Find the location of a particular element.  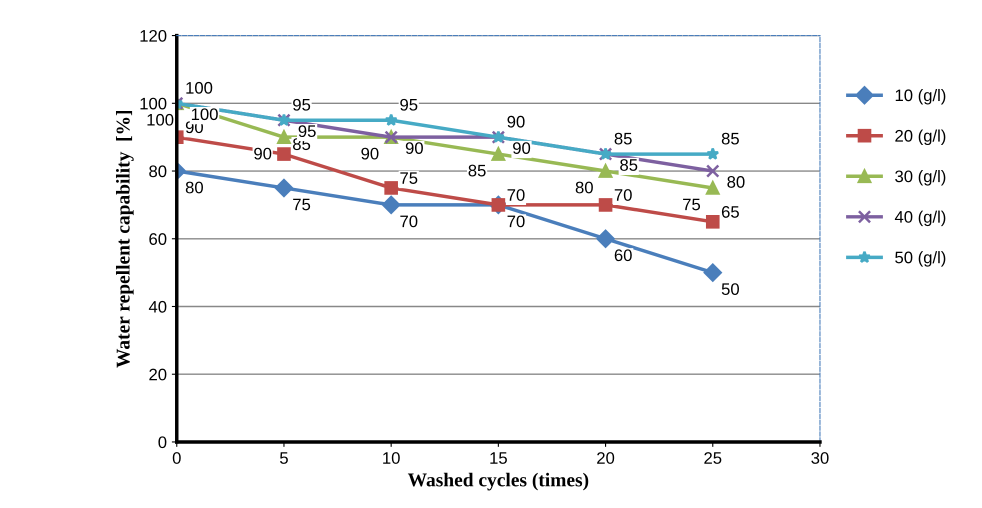

x-tick-label: 15 is located at coordinates (498, 458).